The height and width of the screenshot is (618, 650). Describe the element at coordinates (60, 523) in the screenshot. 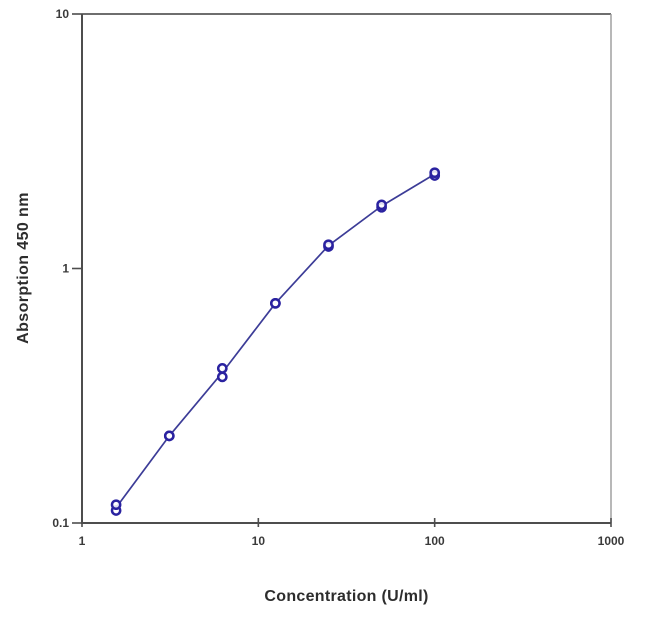

I see `y-tick-label: 0.1` at that location.